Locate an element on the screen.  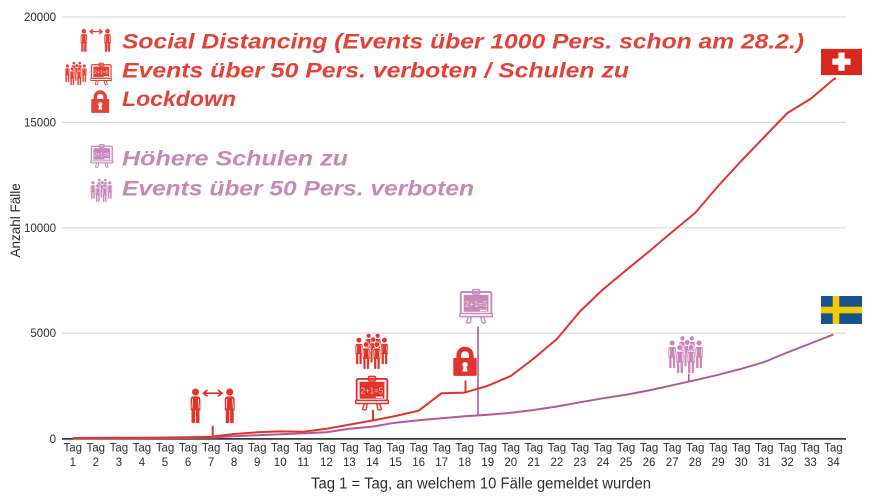
svg-text: Lockdown is located at coordinates (179, 99).